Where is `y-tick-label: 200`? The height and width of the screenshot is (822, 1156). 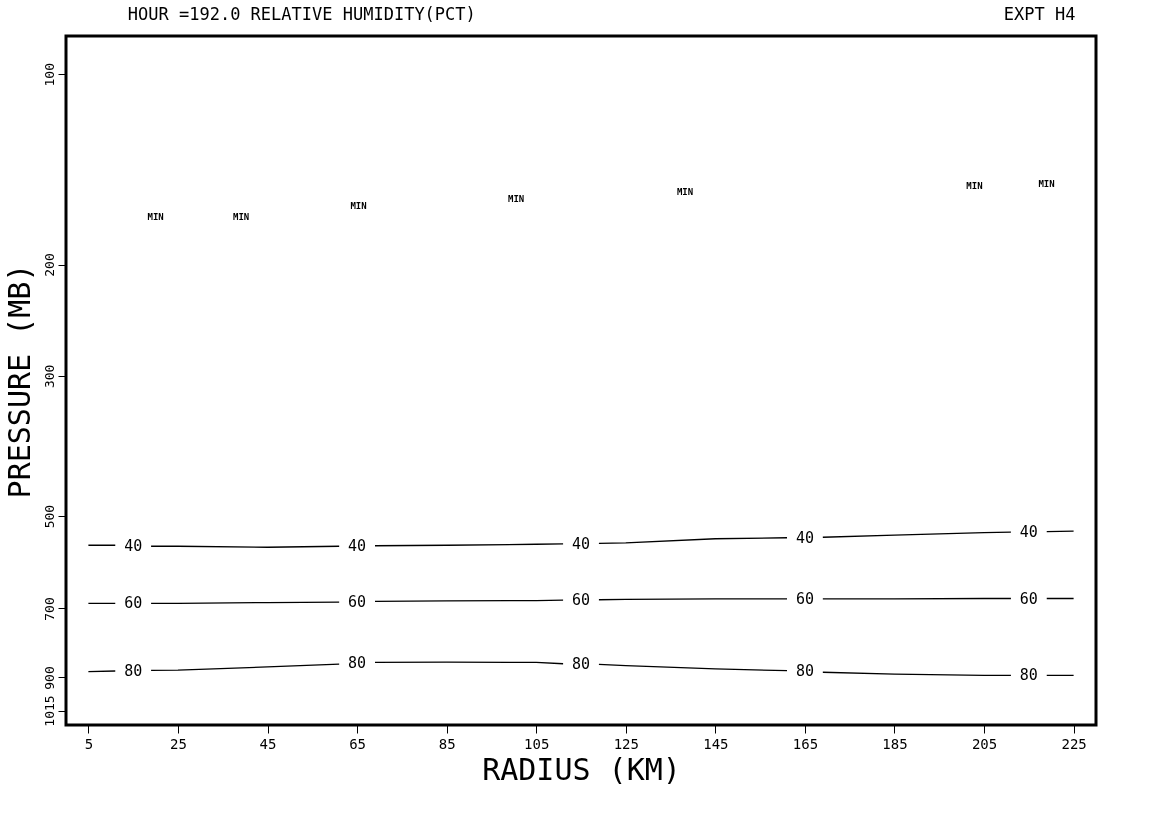
y-tick-label: 200 is located at coordinates (49, 265).